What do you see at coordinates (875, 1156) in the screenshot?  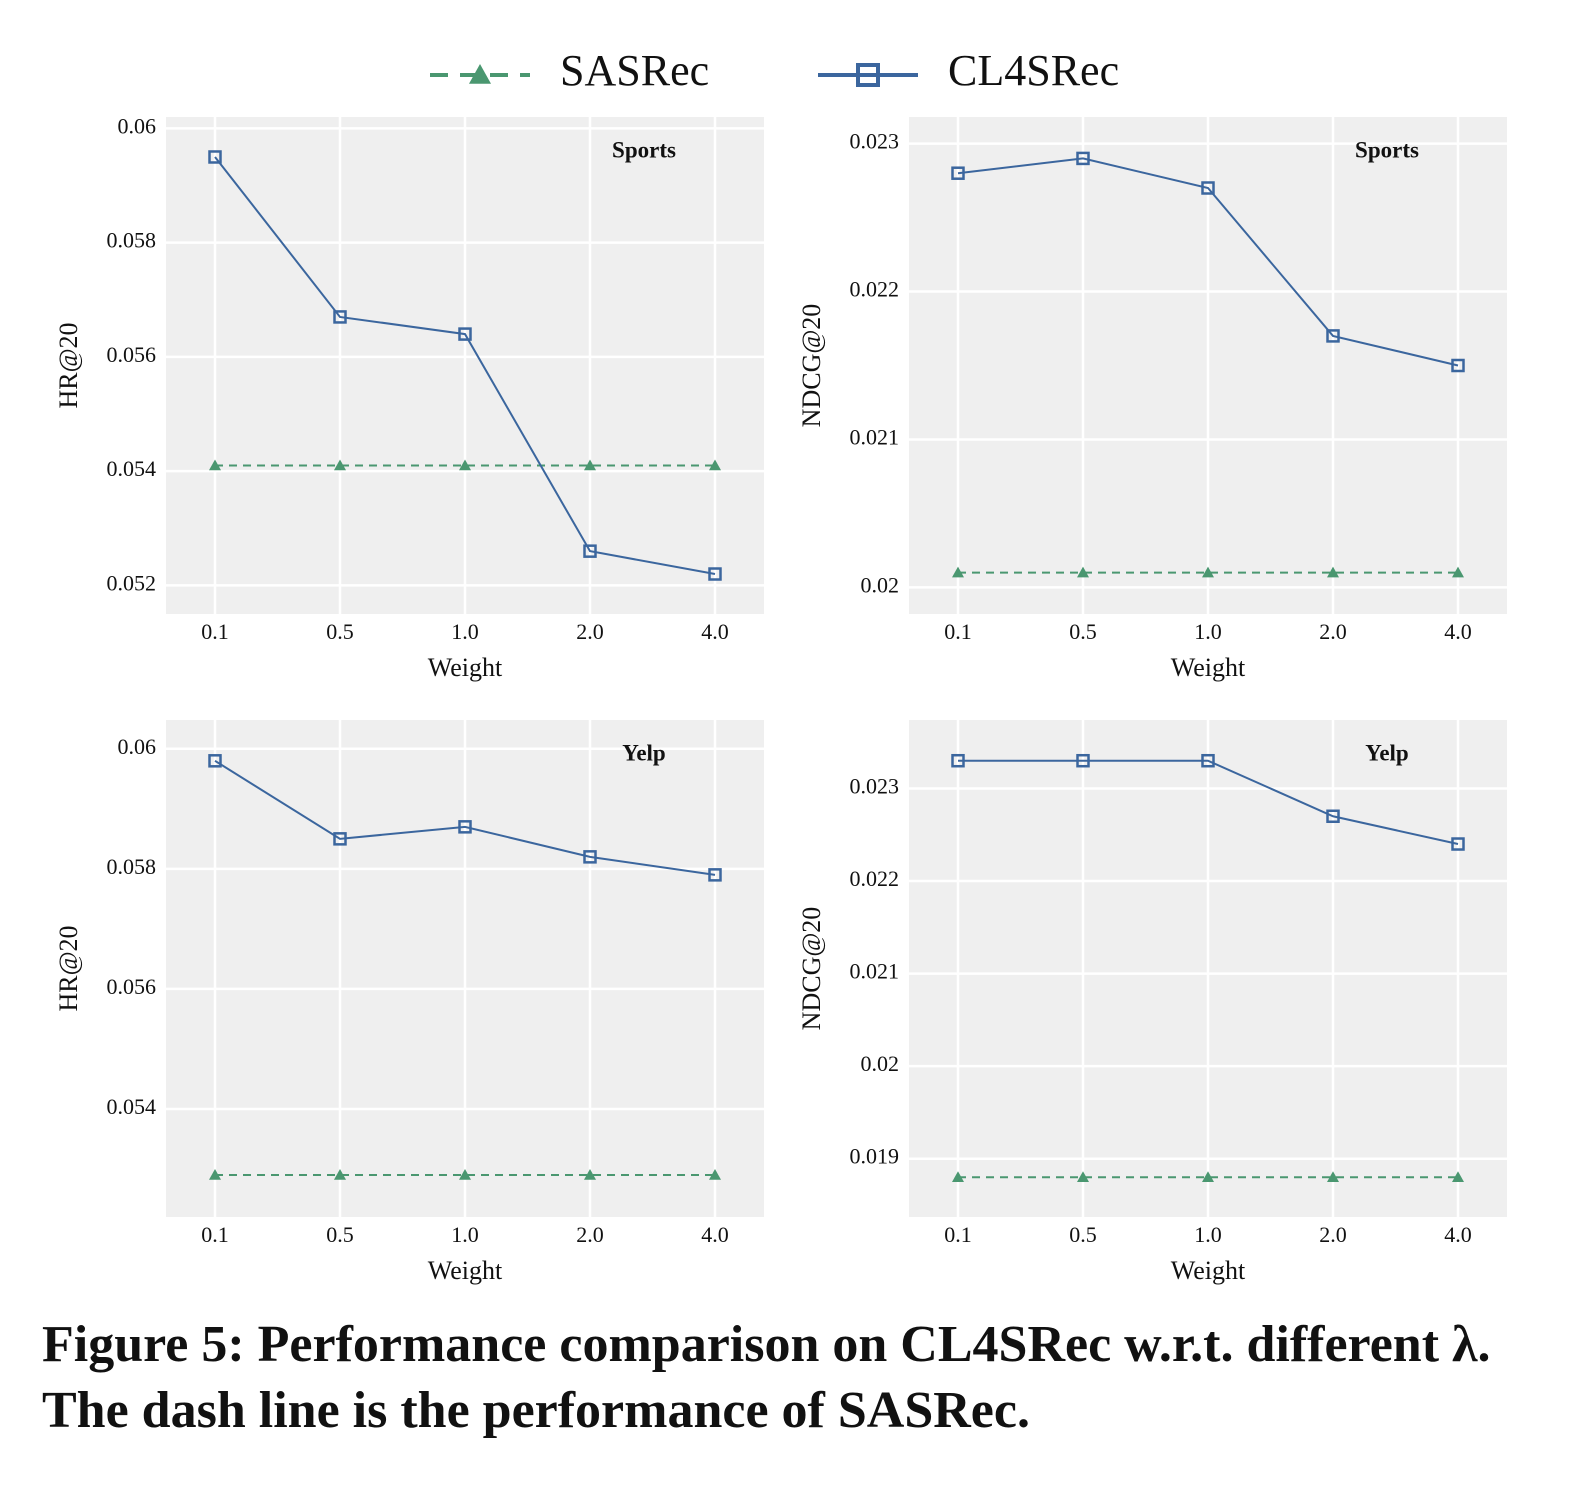 I see `y-tick-label: 0.019` at bounding box center [875, 1156].